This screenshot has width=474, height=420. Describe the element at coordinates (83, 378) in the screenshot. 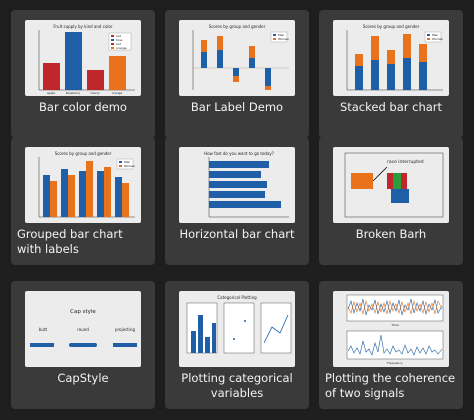

I see `card-title: CapStyle` at that location.